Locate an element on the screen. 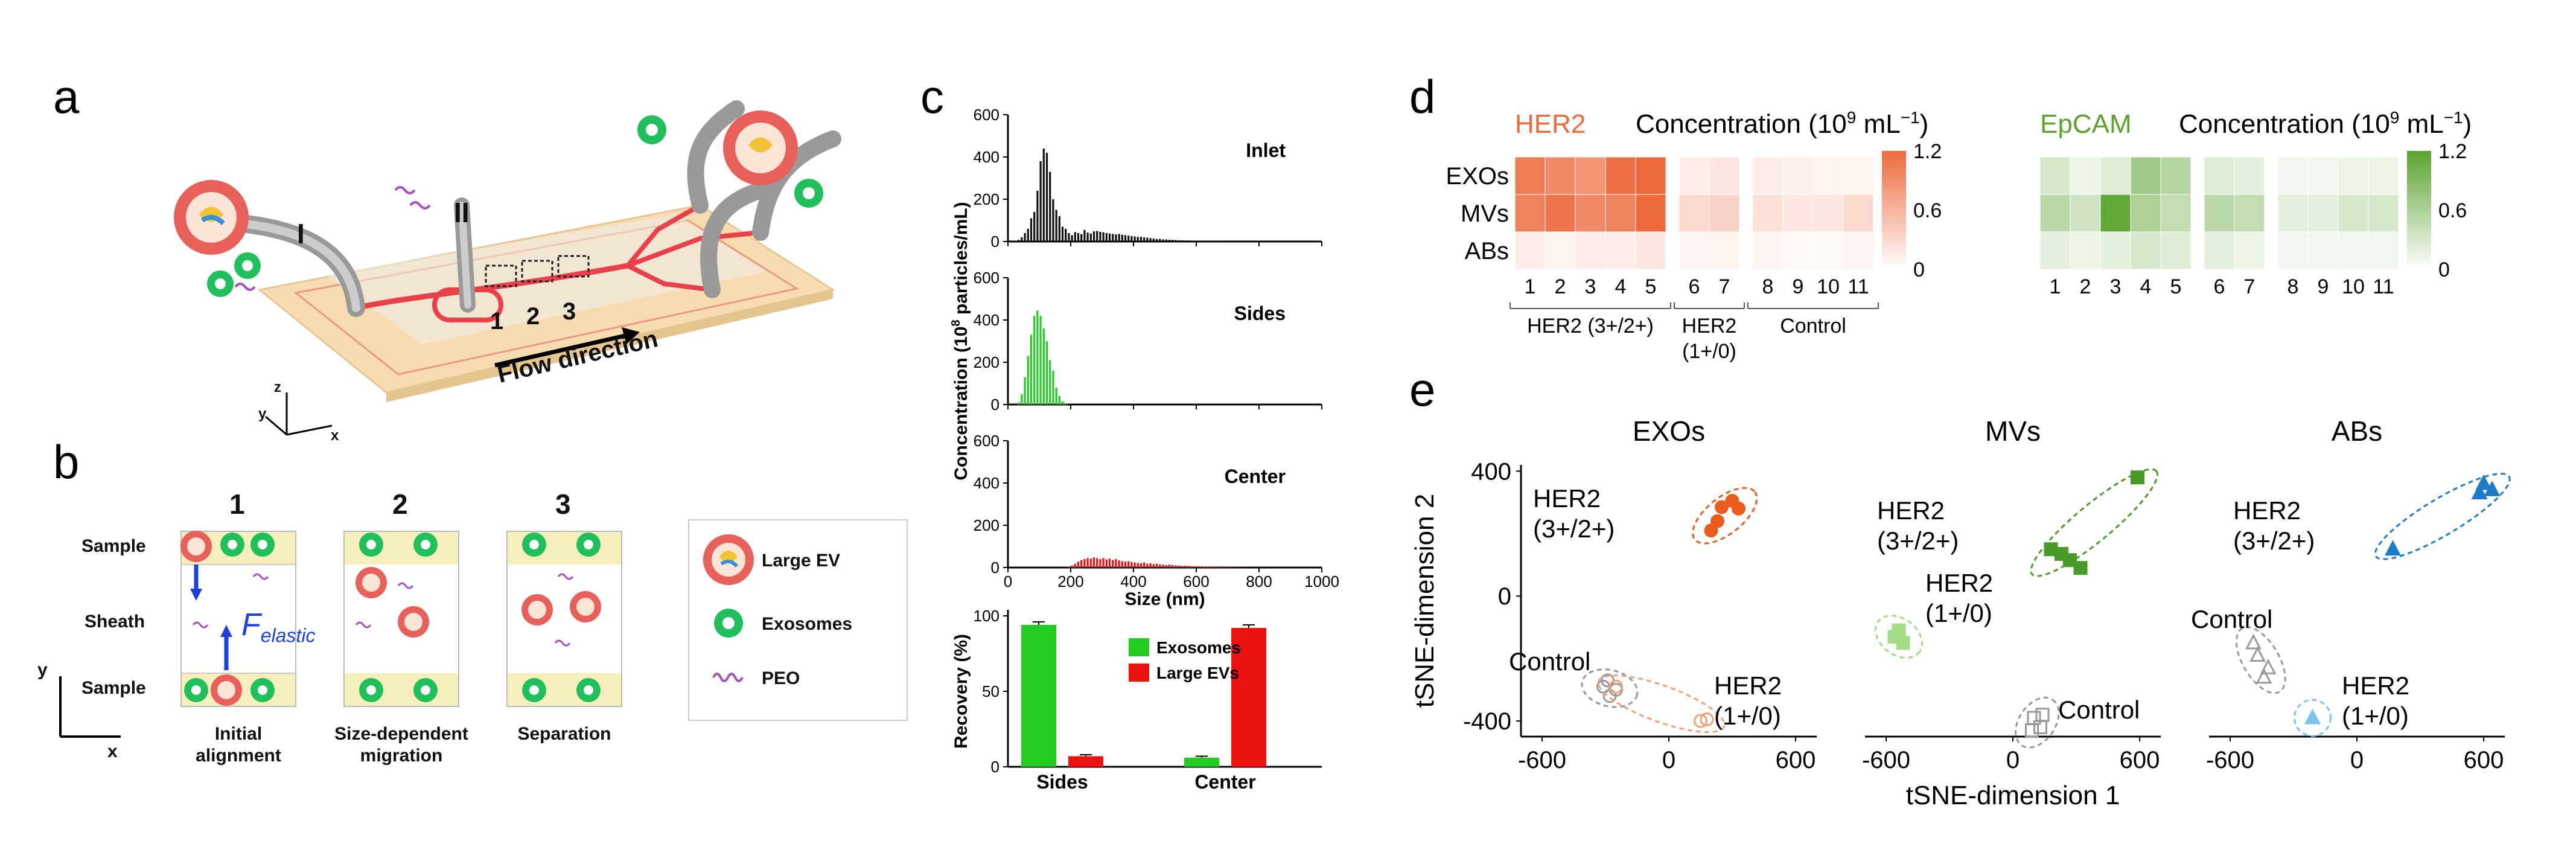 The width and height of the screenshot is (2576, 864). panel-a-device-illustration is located at coordinates (507, 268).